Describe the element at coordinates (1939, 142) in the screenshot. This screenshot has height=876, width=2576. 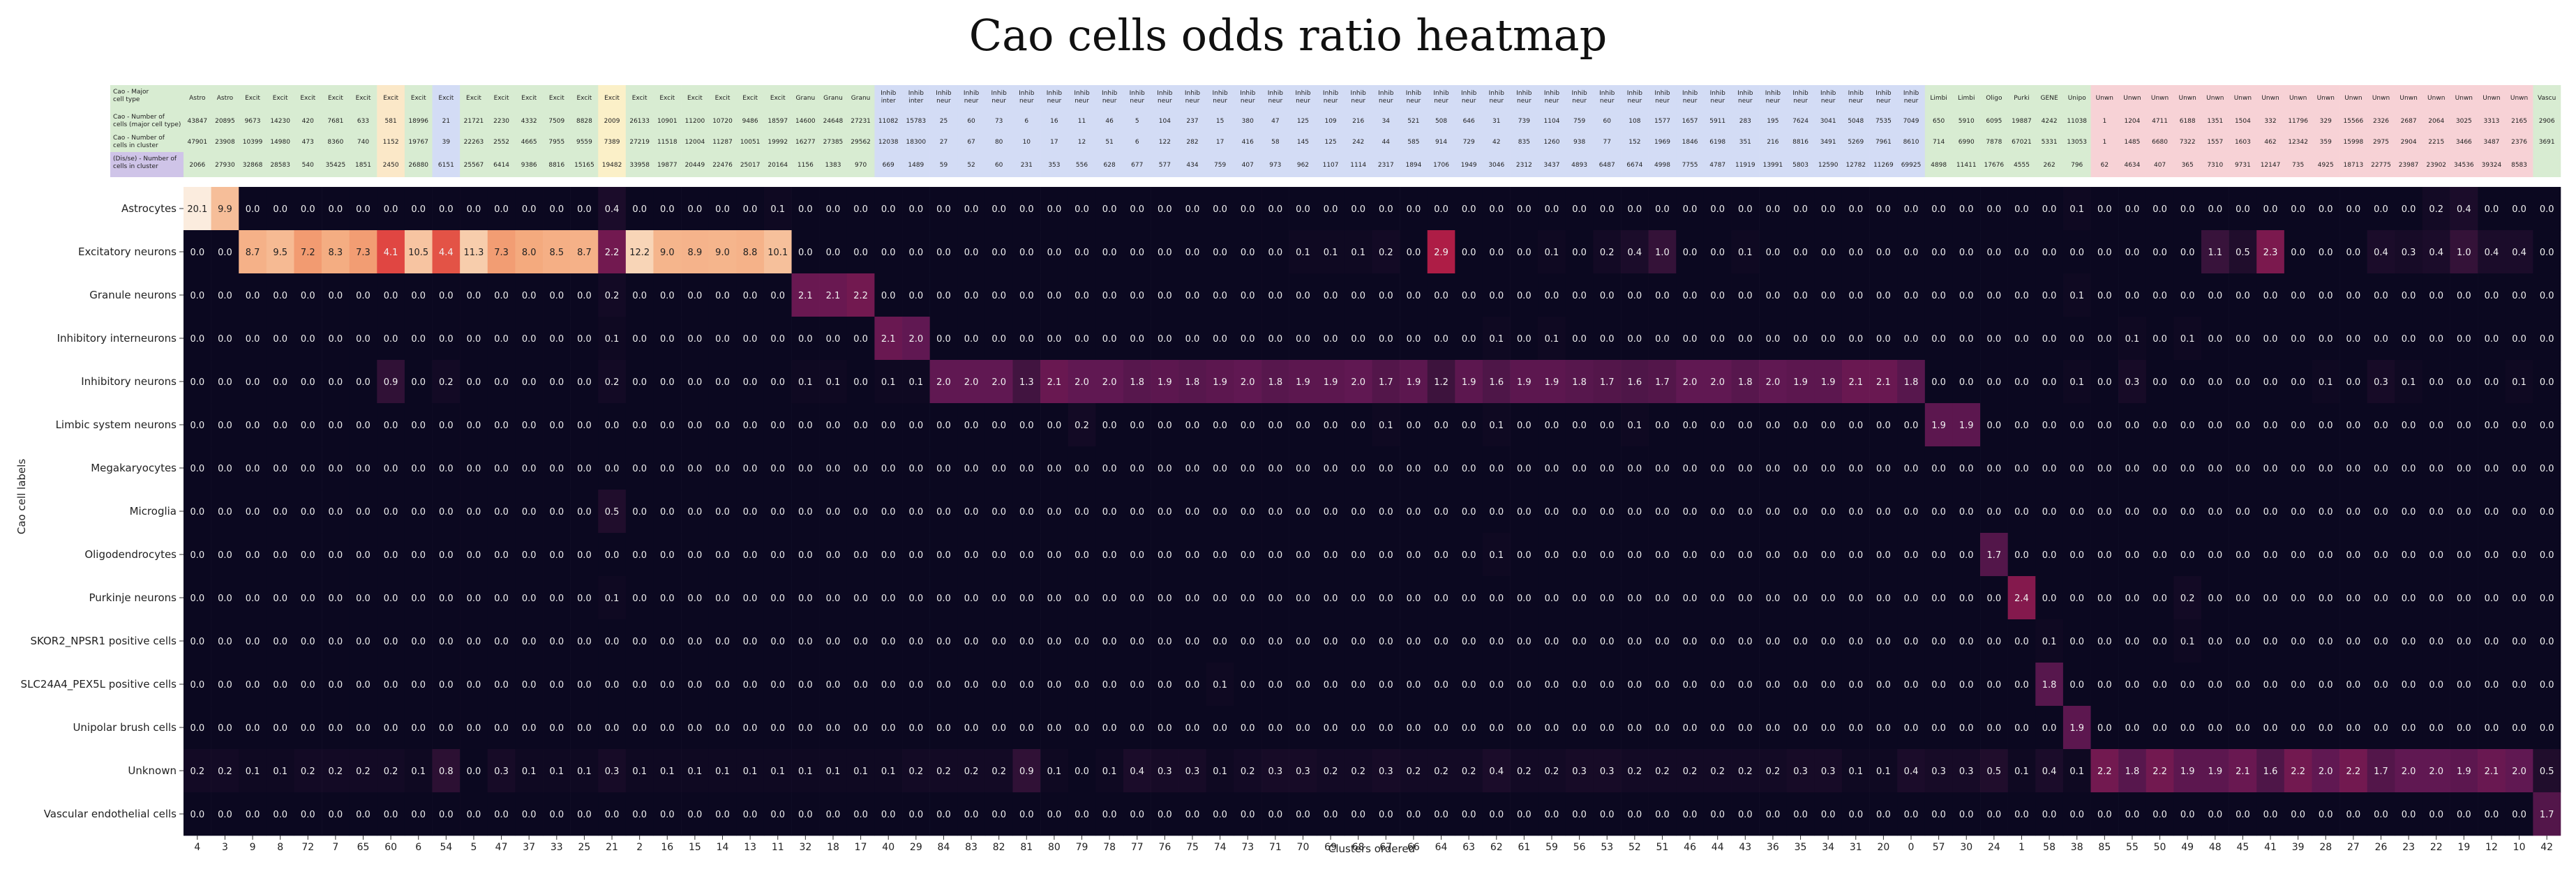
I see `header-cell-text: 714` at that location.